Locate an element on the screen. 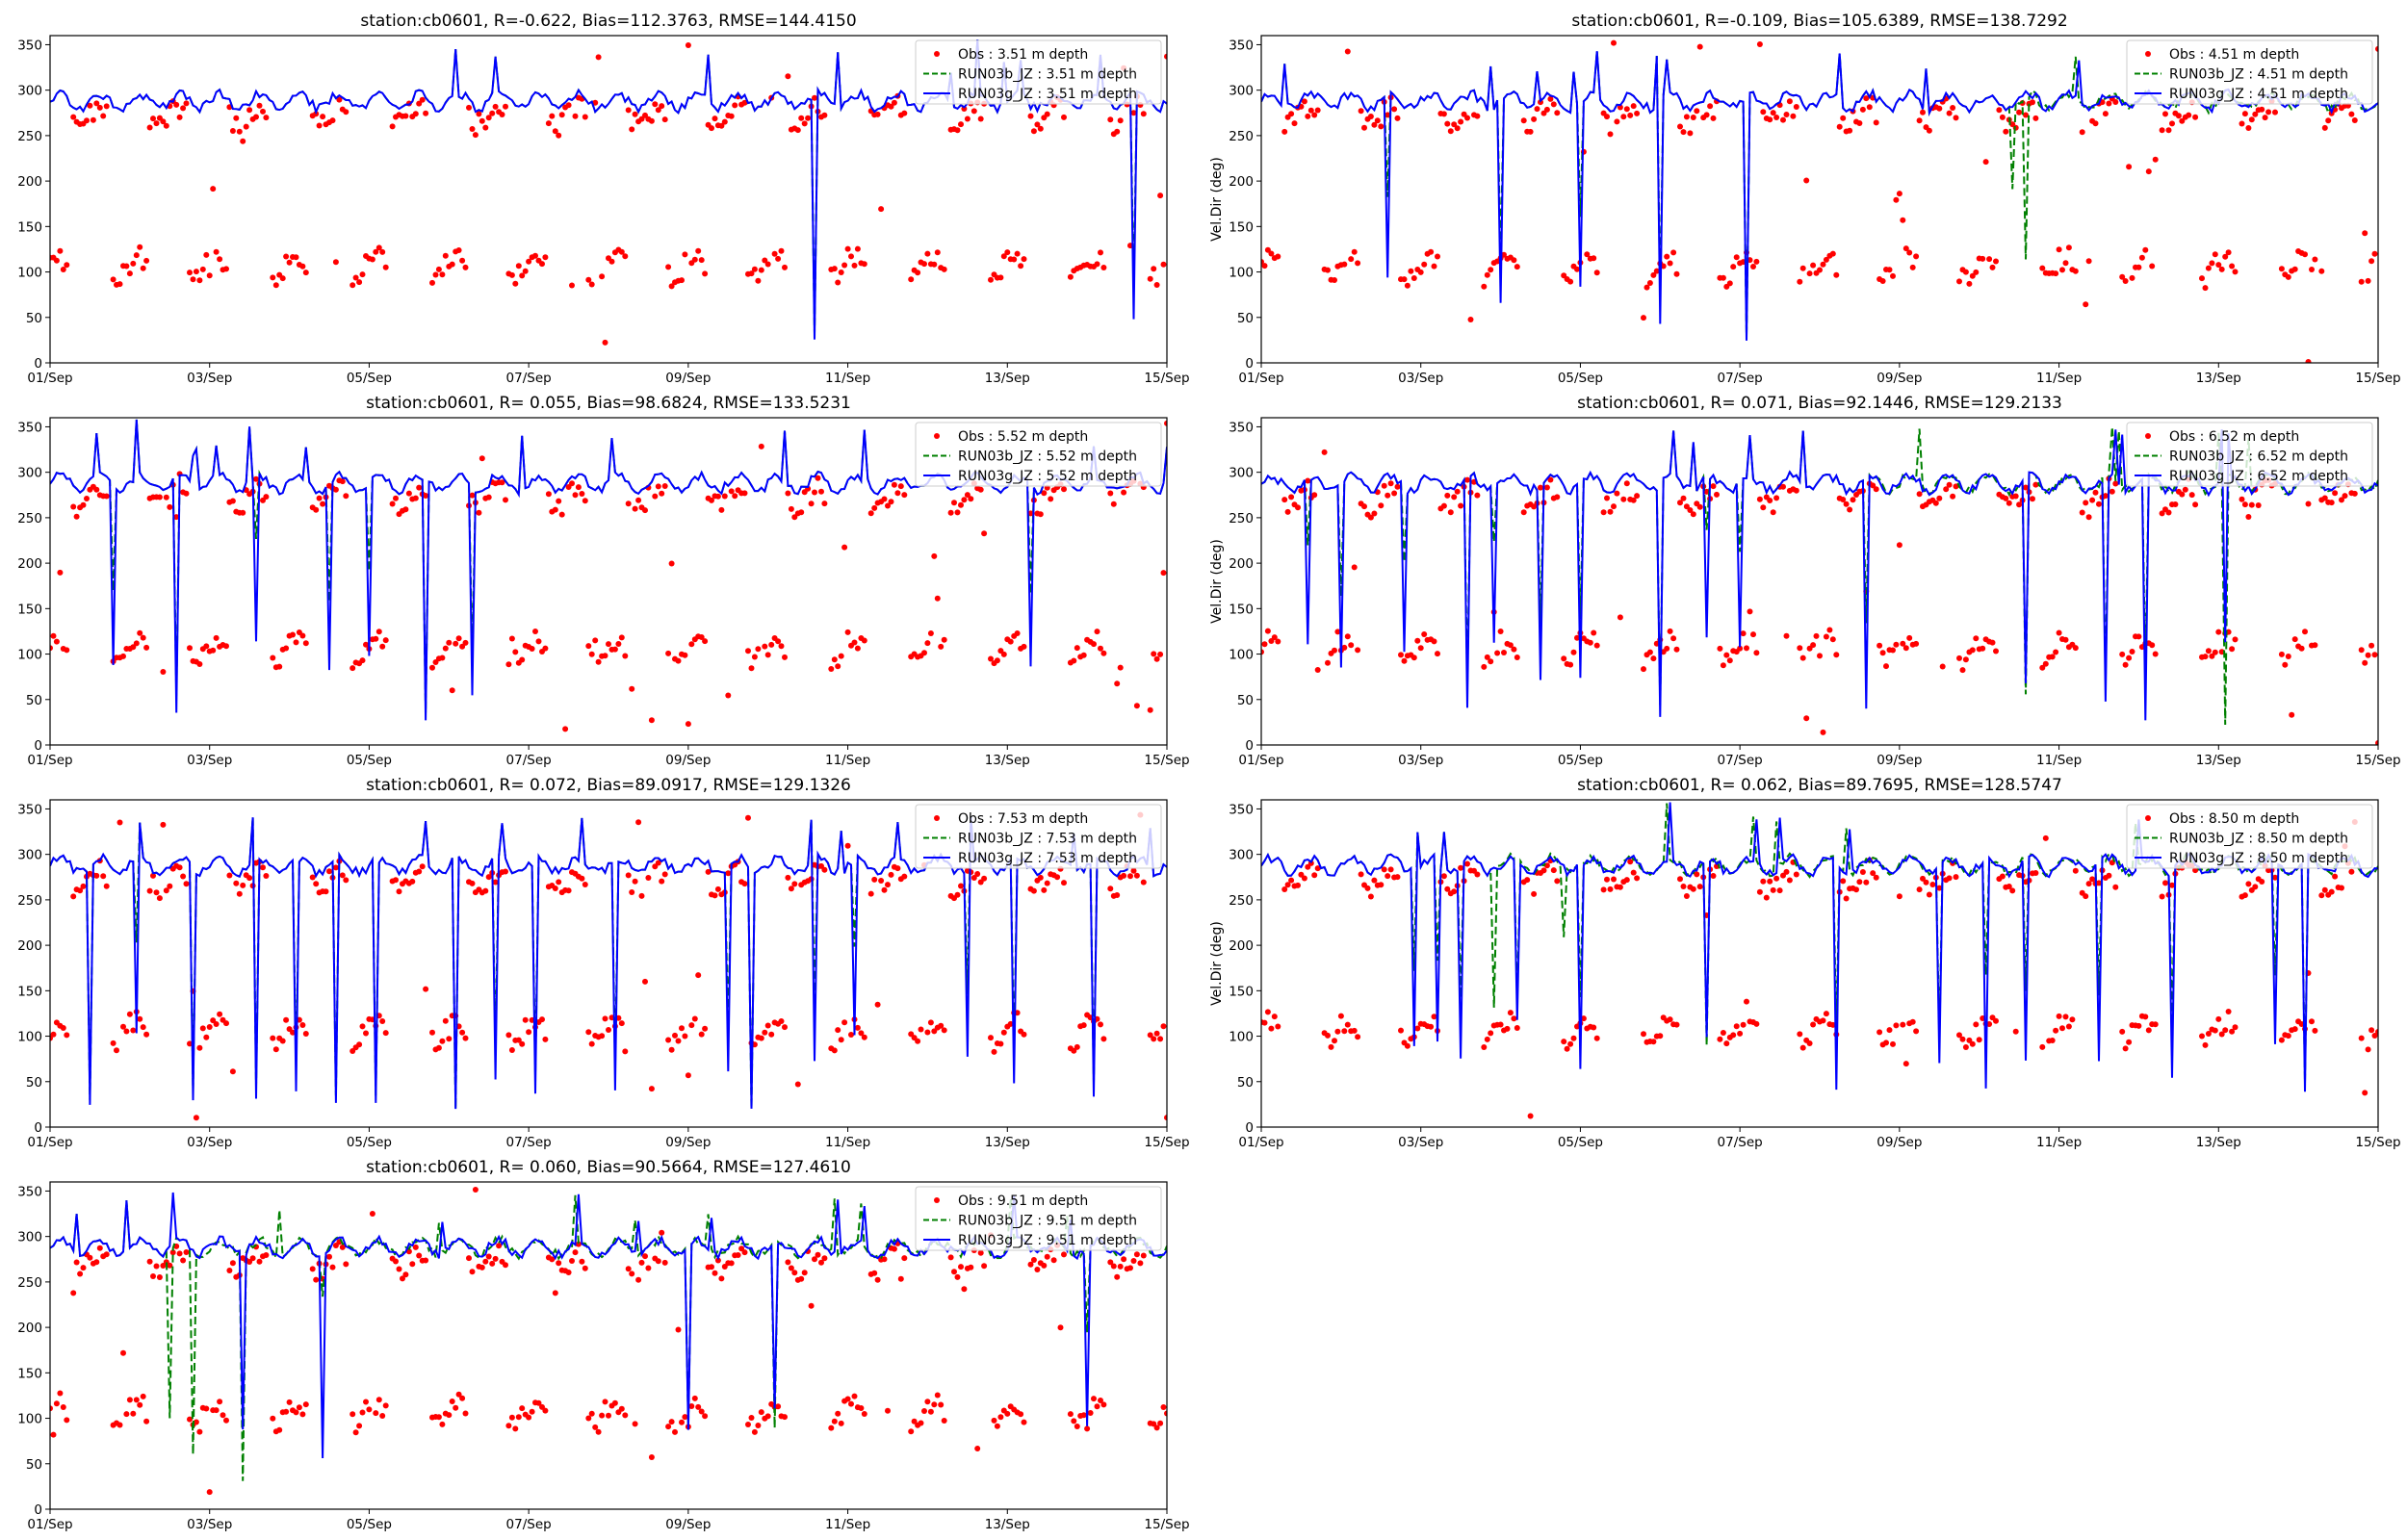 The height and width of the screenshot is (1540, 2407). legend-box is located at coordinates (2249, 454).